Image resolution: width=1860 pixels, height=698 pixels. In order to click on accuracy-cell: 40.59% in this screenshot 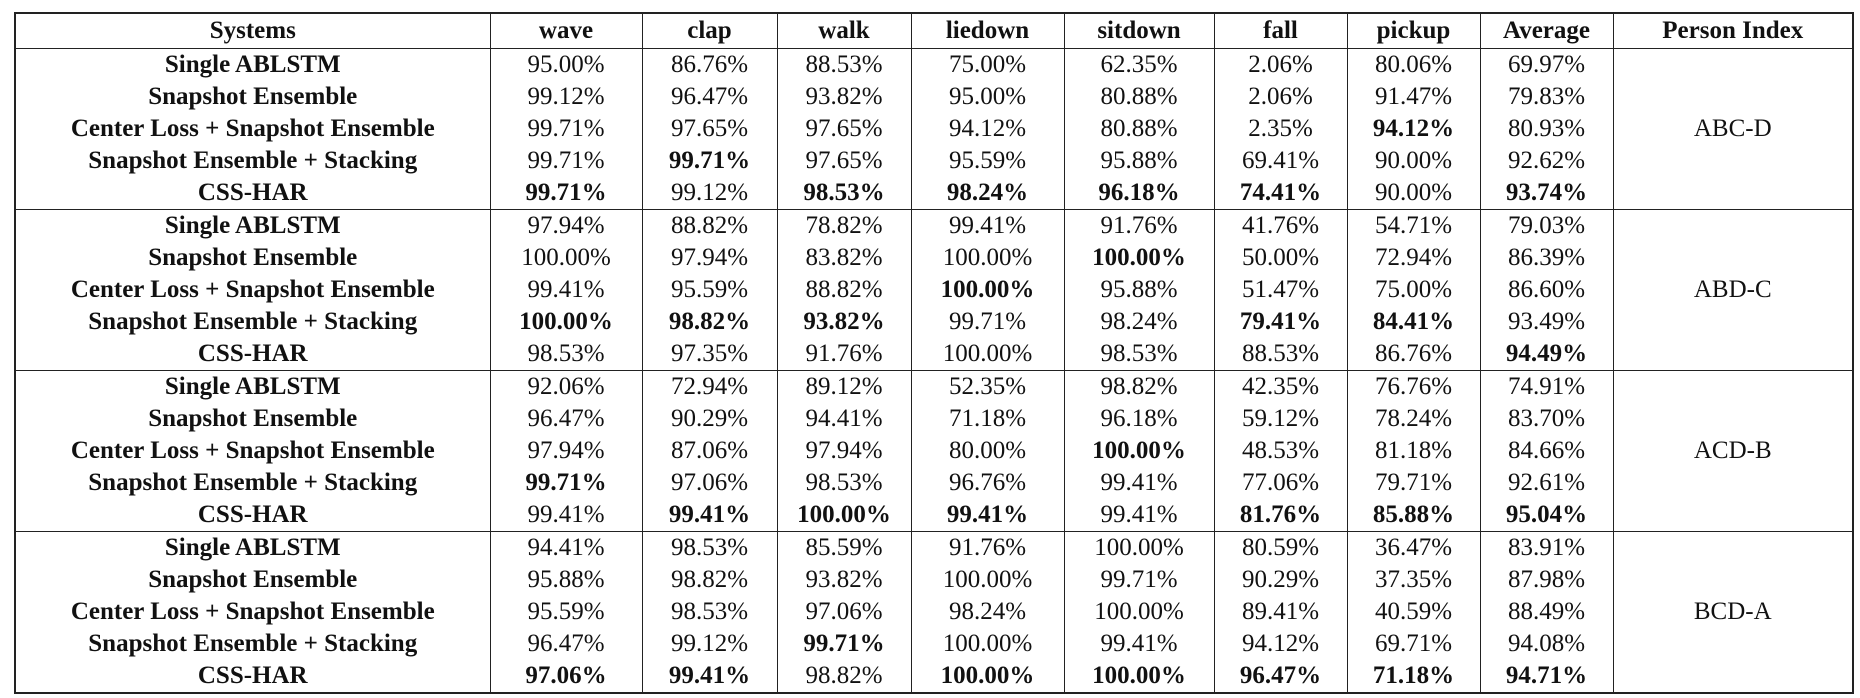, I will do `click(1413, 612)`.